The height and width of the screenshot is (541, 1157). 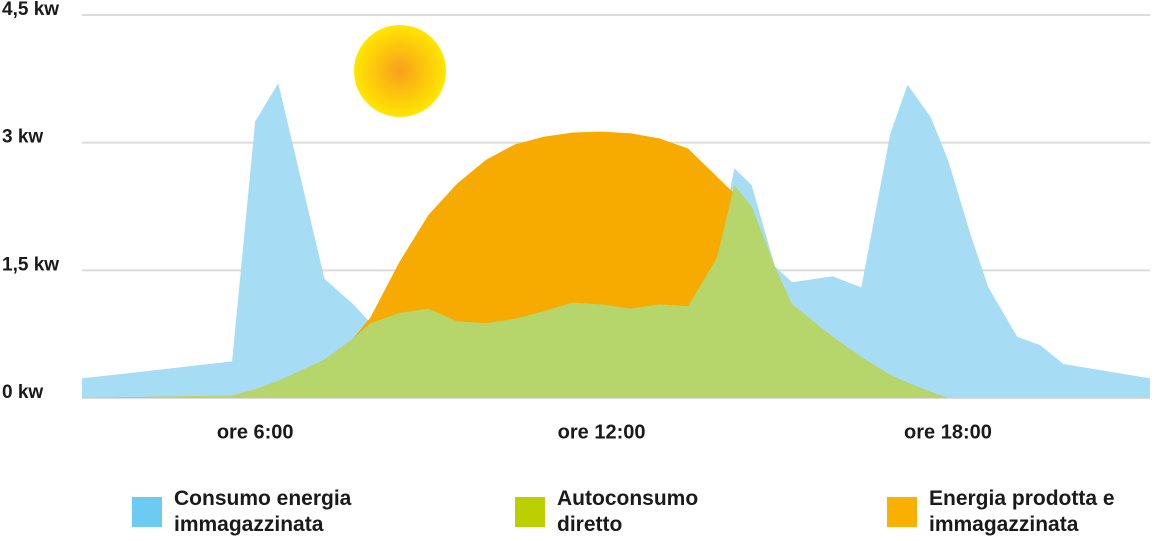 I want to click on legend-label: Autoconsumo diretto, so click(x=628, y=511).